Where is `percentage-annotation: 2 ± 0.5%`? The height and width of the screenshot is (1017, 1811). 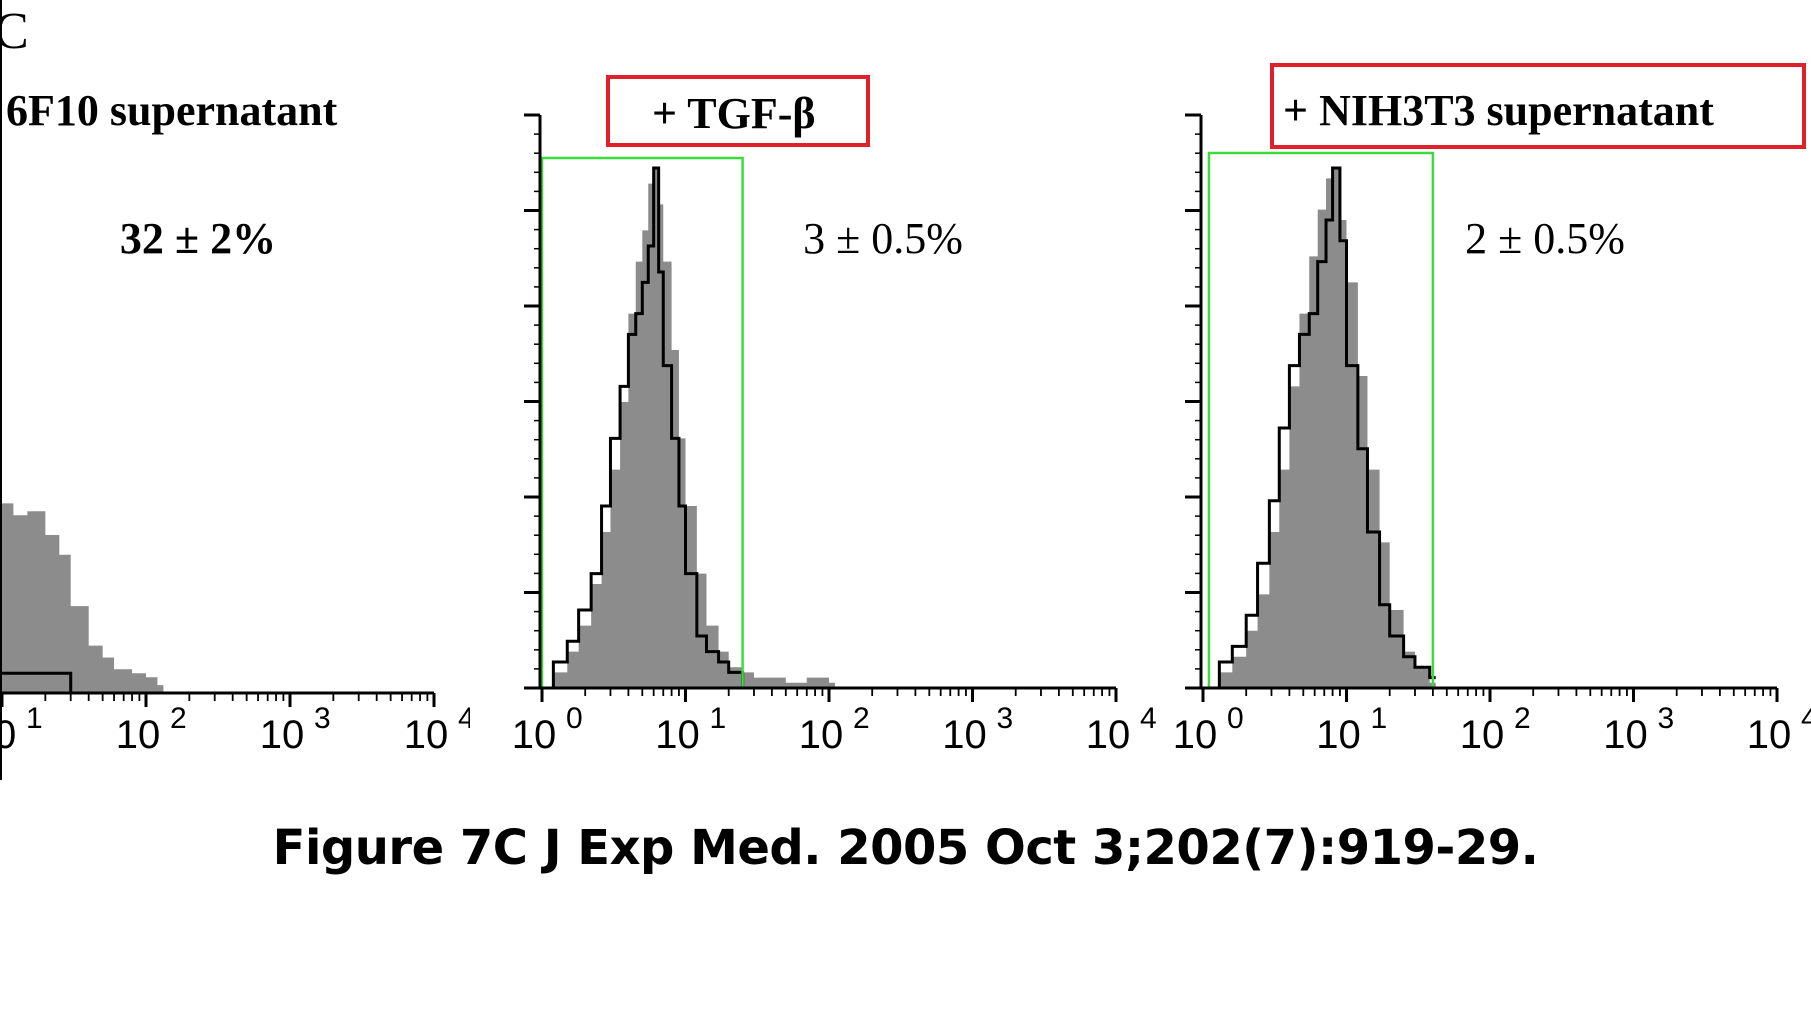 percentage-annotation: 2 ± 0.5% is located at coordinates (1545, 238).